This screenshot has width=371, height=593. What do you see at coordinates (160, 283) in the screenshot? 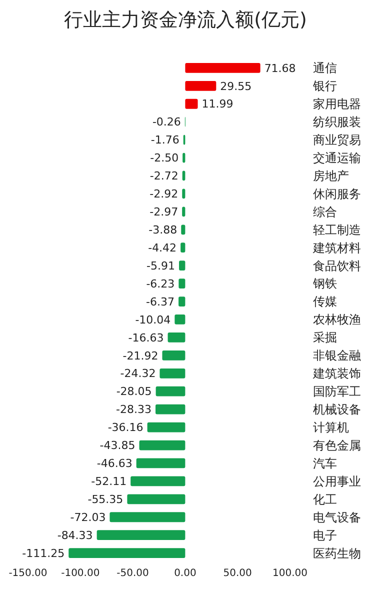
I see `data-label: -6.23` at bounding box center [160, 283].